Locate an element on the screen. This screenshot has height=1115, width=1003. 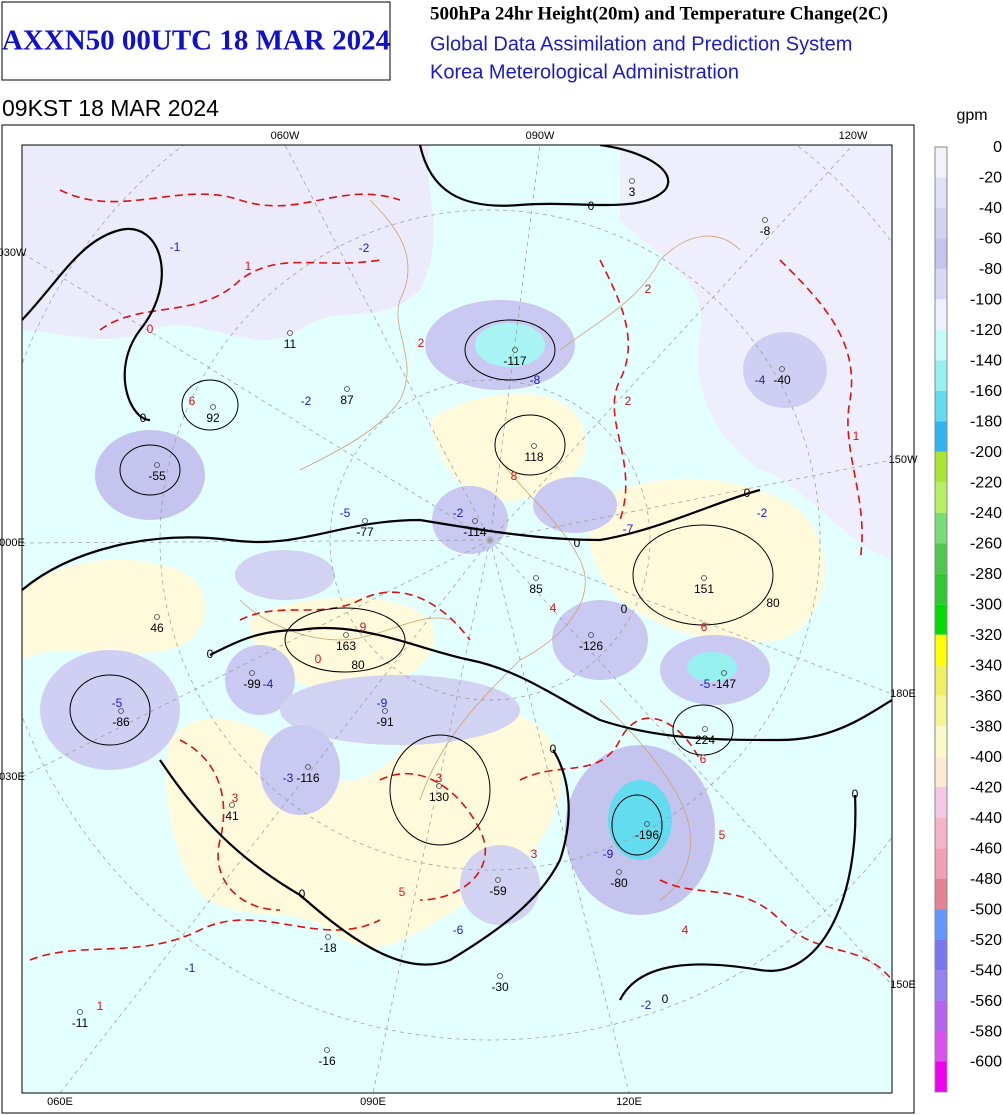
colorbar-label: -320 is located at coordinates (986, 635).